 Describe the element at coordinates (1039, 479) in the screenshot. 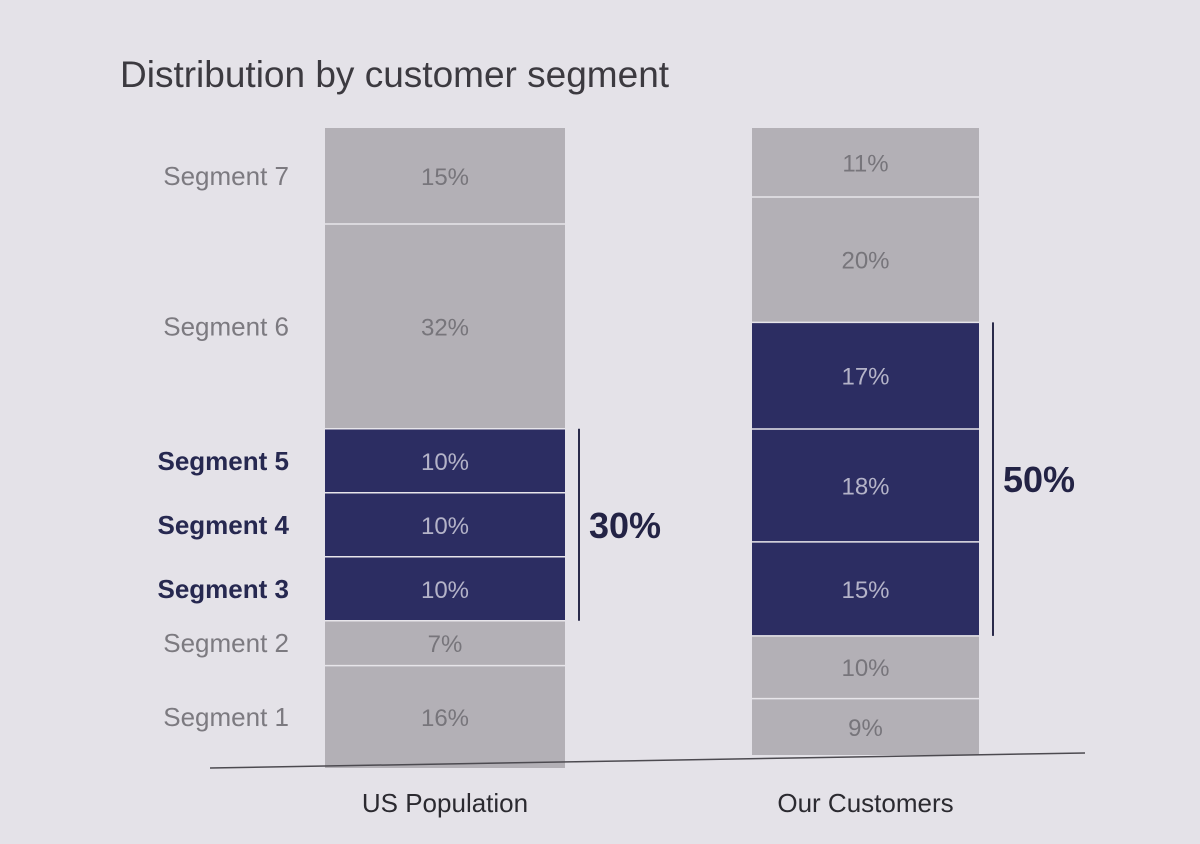

I see `highlight-total-our-customers: 50%` at that location.